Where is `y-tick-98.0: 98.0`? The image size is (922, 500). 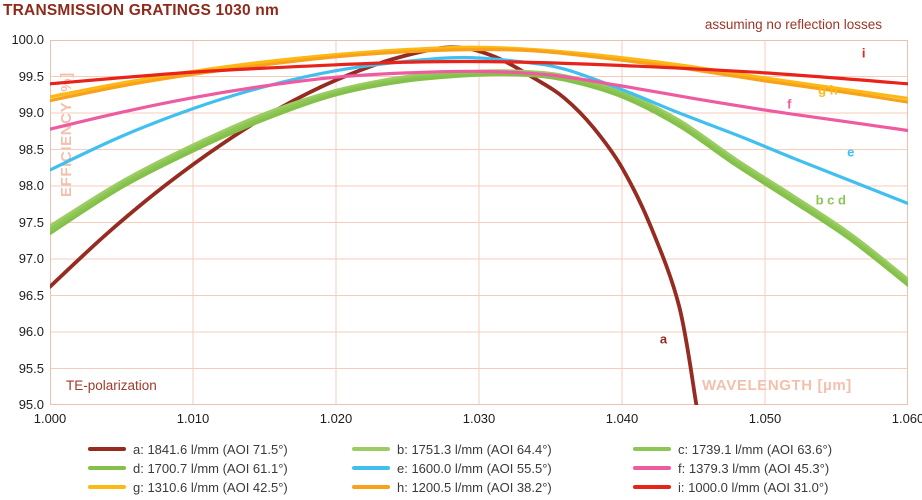
y-tick-98.0: 98.0 is located at coordinates (31, 185).